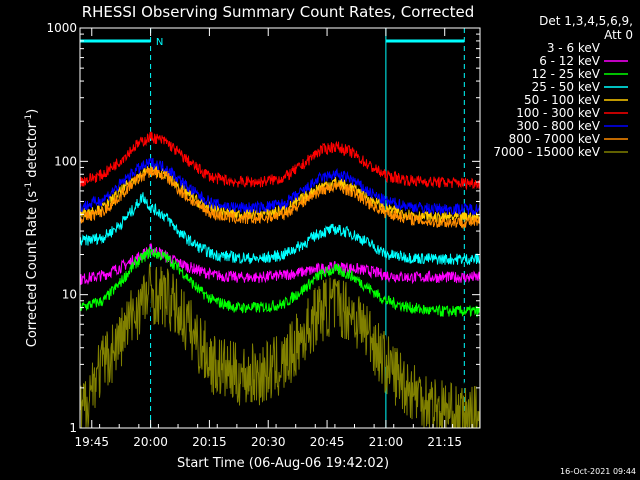 The width and height of the screenshot is (640, 480). What do you see at coordinates (574, 48) in the screenshot?
I see `legend-entry-label: 3 - 6 keV` at bounding box center [574, 48].